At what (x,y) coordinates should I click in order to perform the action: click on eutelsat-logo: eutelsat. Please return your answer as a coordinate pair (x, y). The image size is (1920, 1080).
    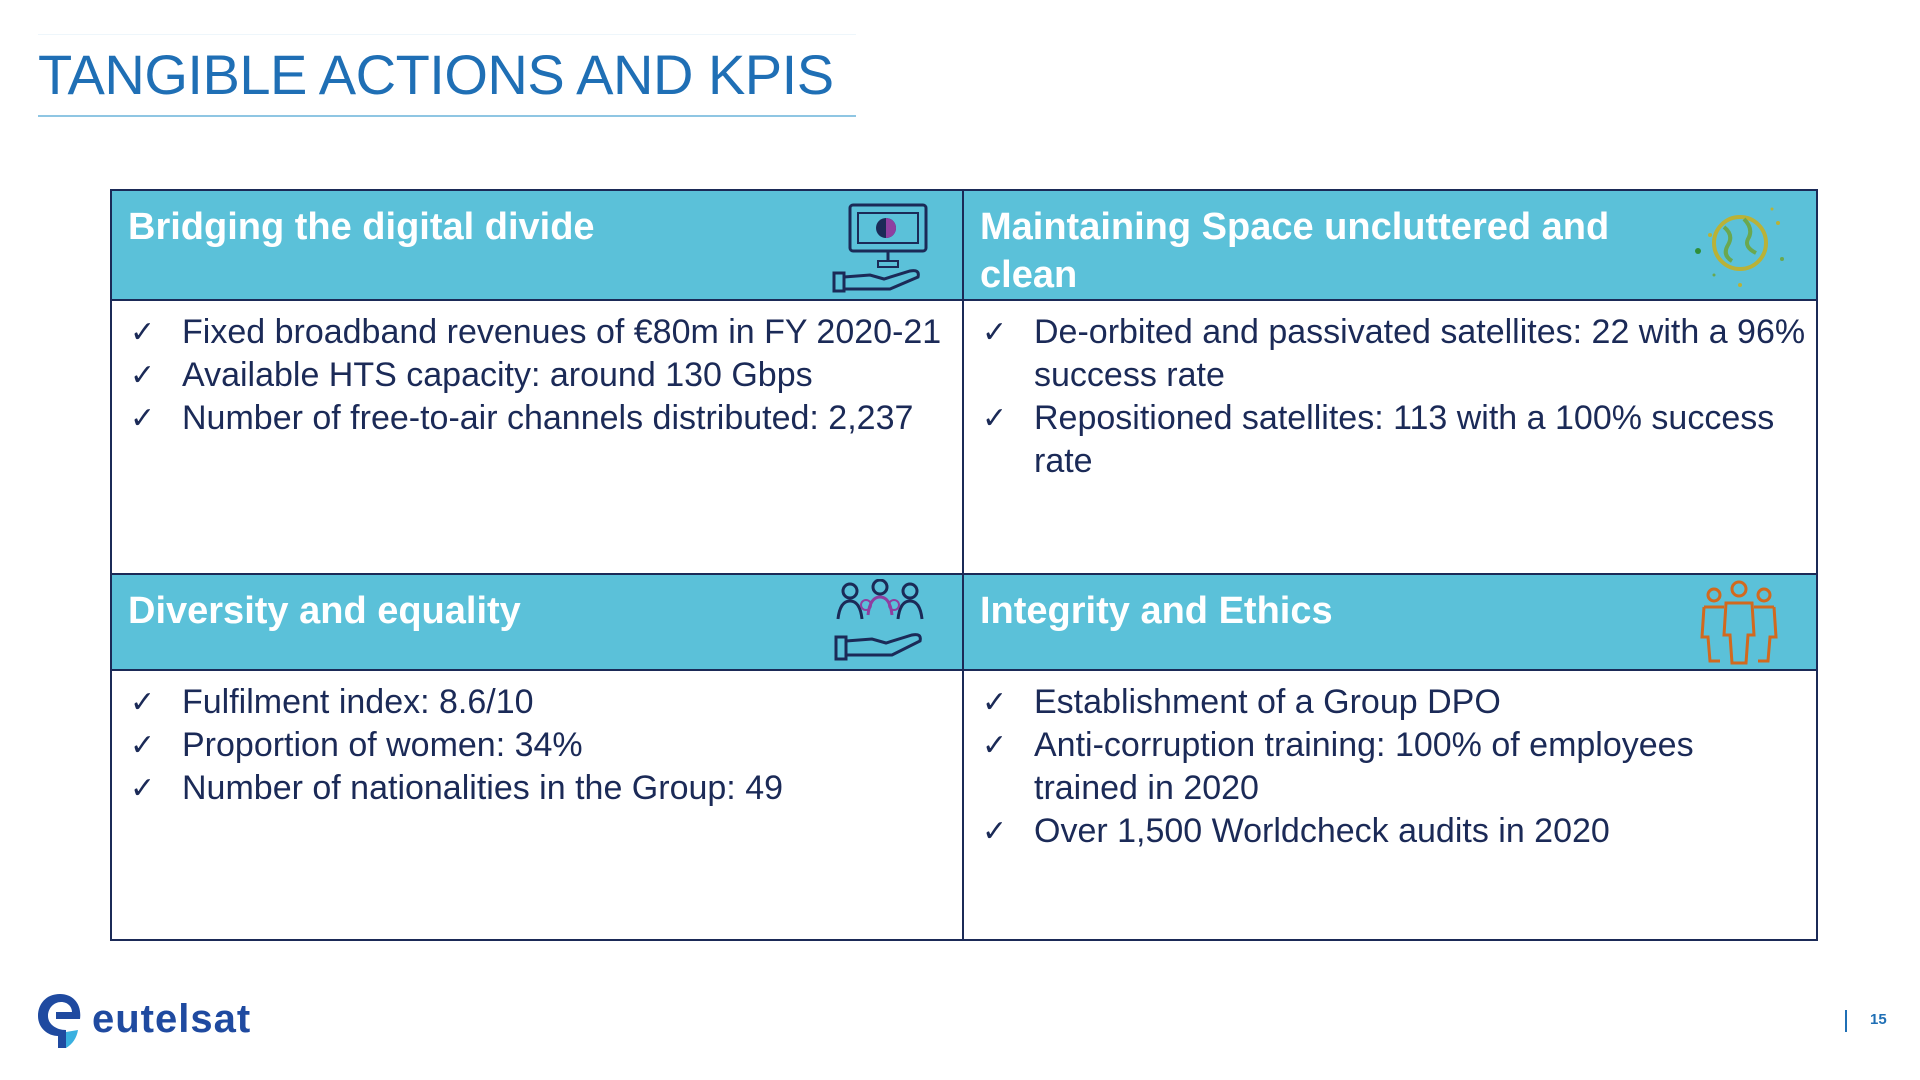
    Looking at the image, I should click on (166, 1020).